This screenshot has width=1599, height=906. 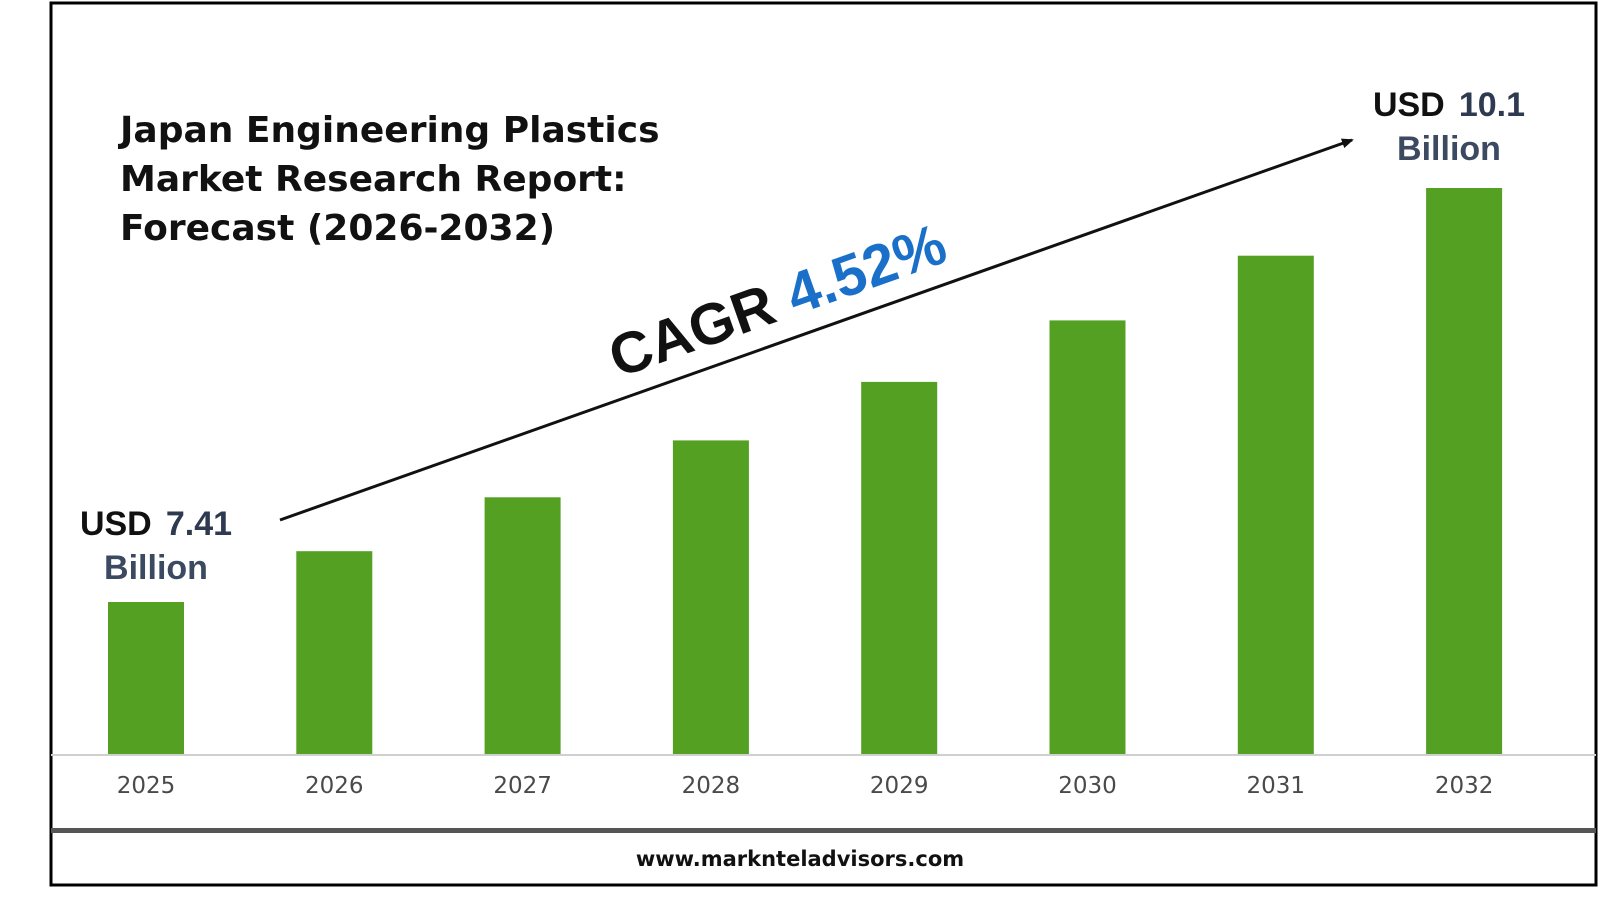 What do you see at coordinates (899, 786) in the screenshot?
I see `x-tick-label-2029: 2029` at bounding box center [899, 786].